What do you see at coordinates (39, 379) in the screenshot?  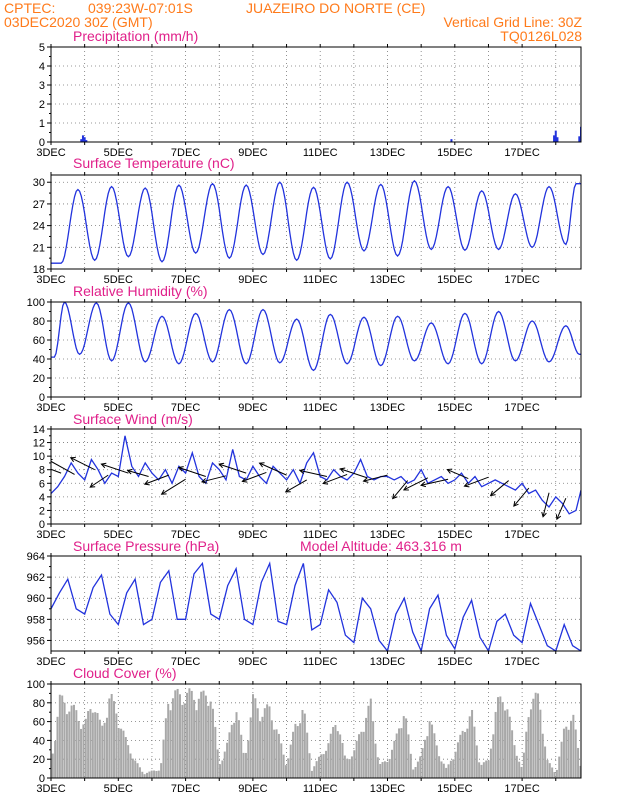 I see `y-tick-label: 20` at bounding box center [39, 379].